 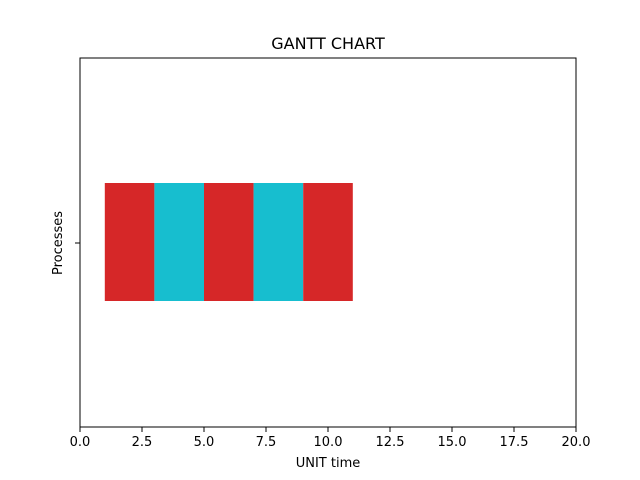 What do you see at coordinates (58, 243) in the screenshot?
I see `y-axis-label: Processes` at bounding box center [58, 243].